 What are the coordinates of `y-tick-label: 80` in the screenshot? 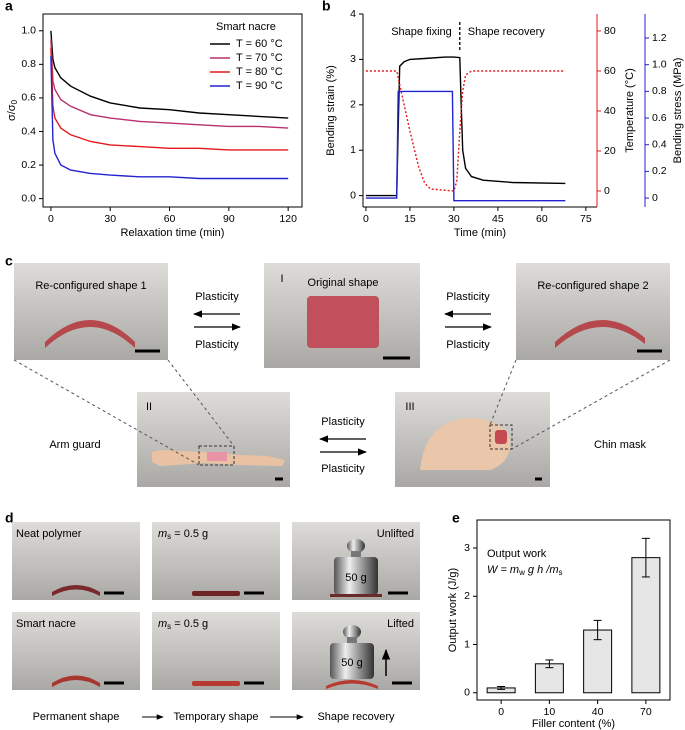 It's located at (610, 31).